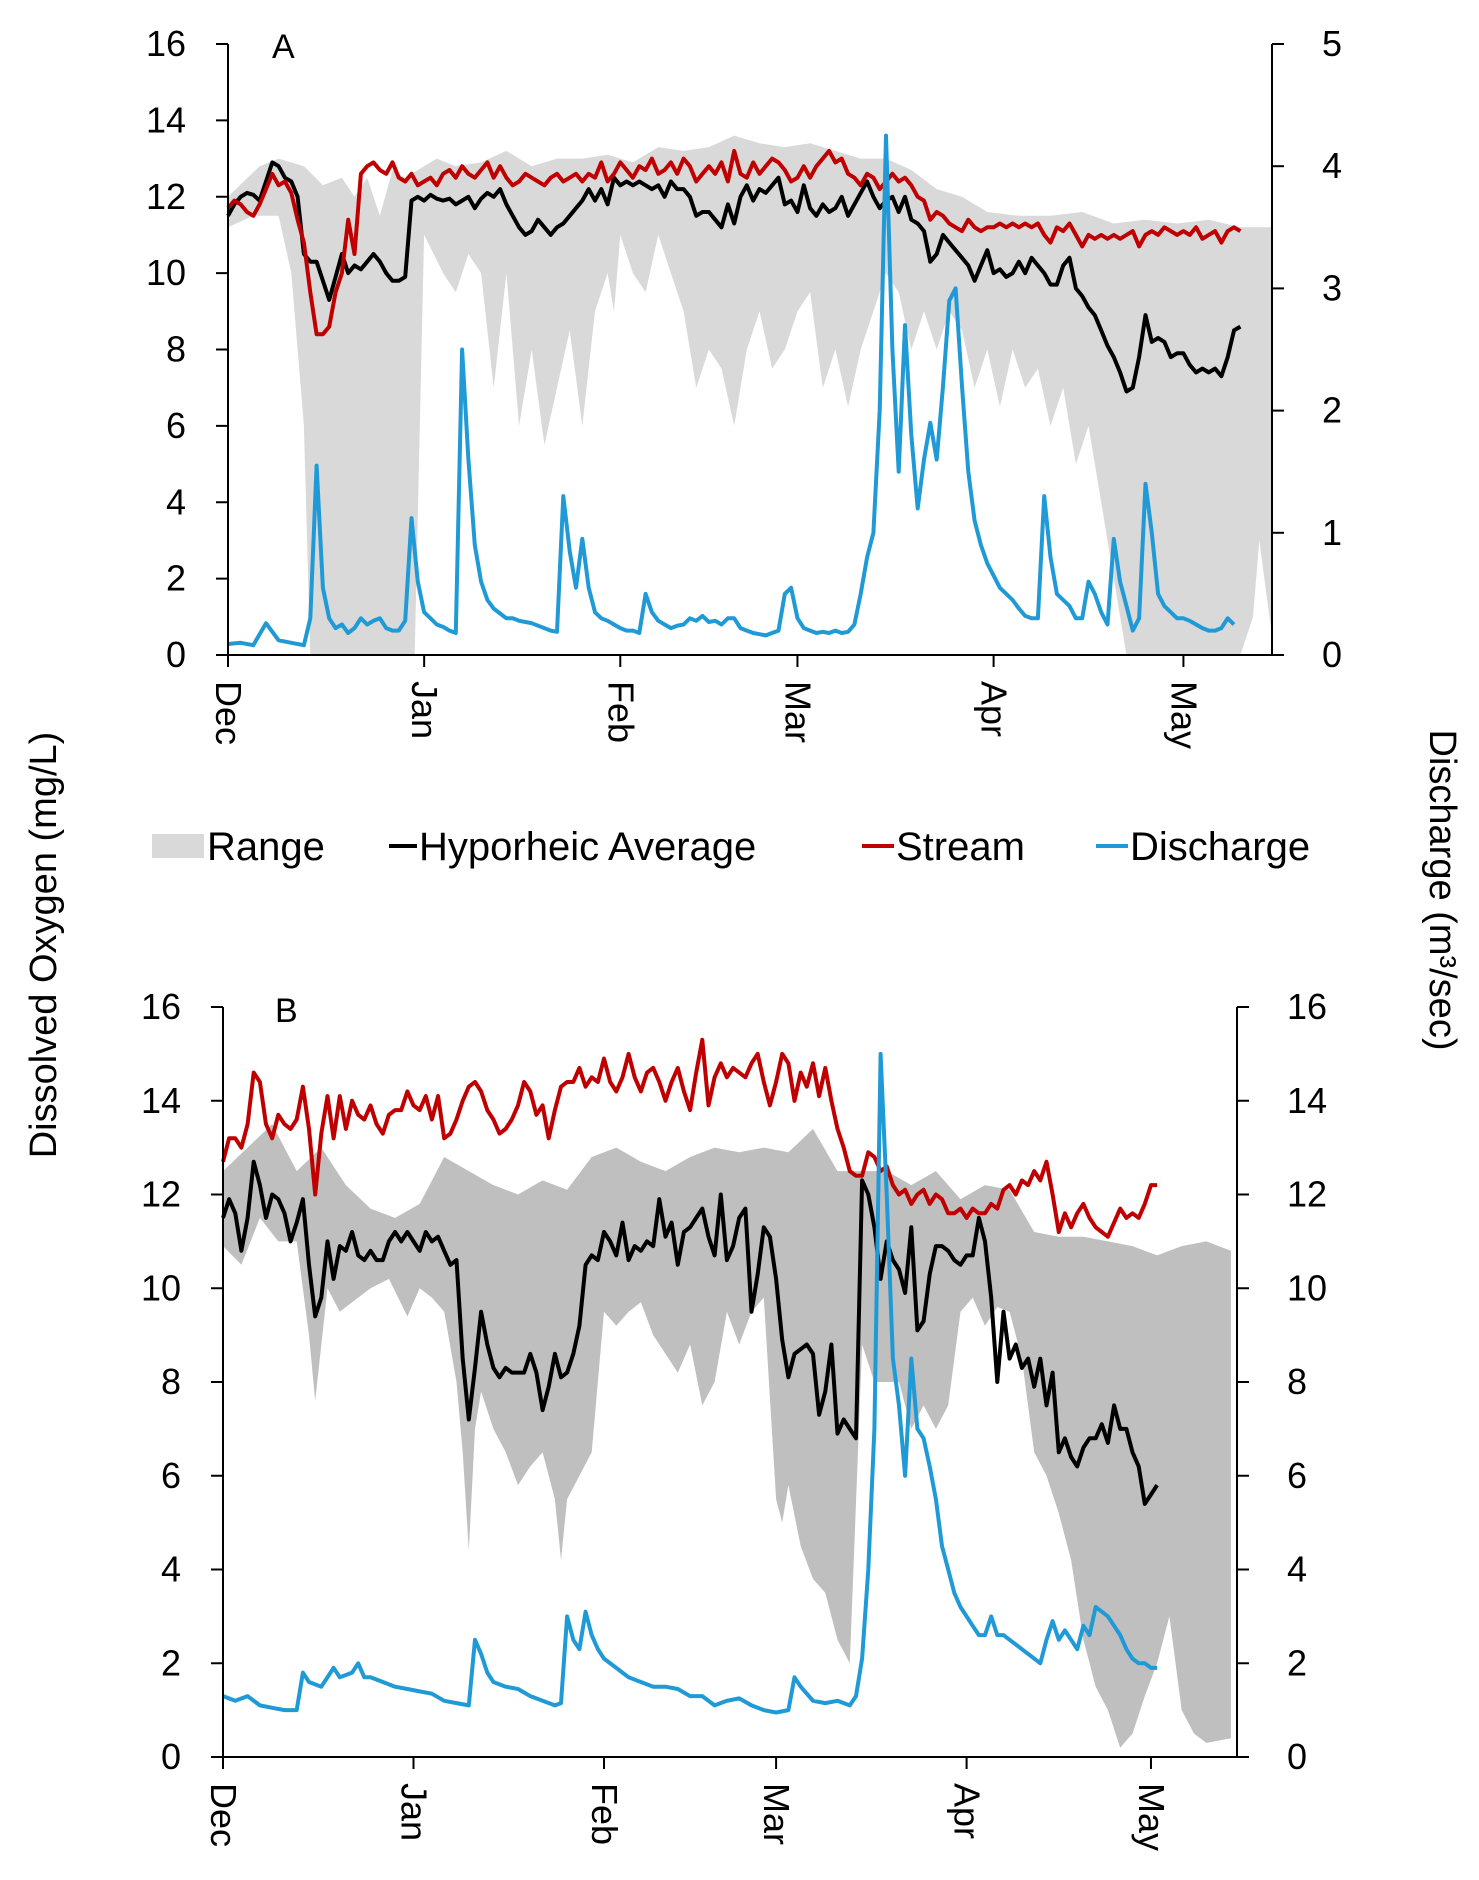  What do you see at coordinates (1307, 1194) in the screenshot?
I see `panel-b-right-tick-label: 12` at bounding box center [1307, 1194].